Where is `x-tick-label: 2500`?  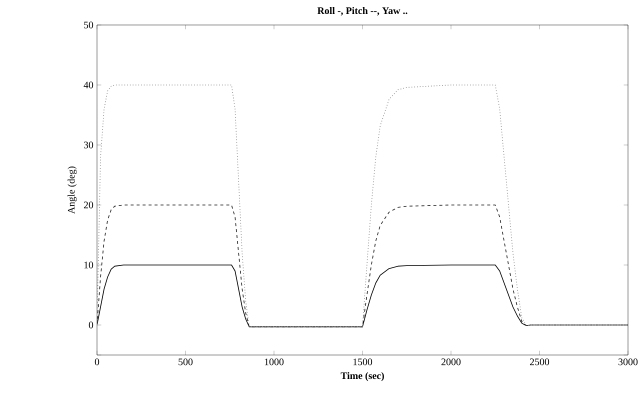
x-tick-label: 2500 is located at coordinates (540, 362).